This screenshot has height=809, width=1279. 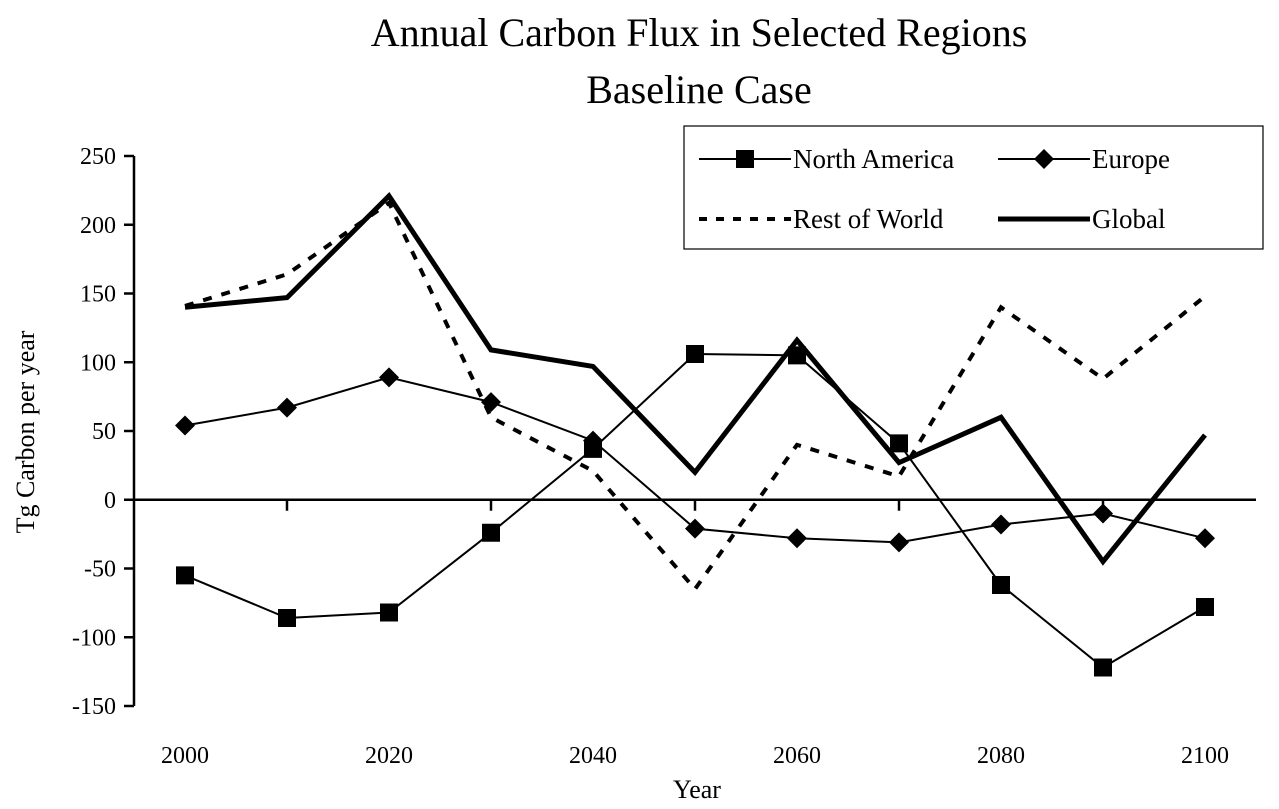 What do you see at coordinates (797, 756) in the screenshot?
I see `x-tick-label: 2060` at bounding box center [797, 756].